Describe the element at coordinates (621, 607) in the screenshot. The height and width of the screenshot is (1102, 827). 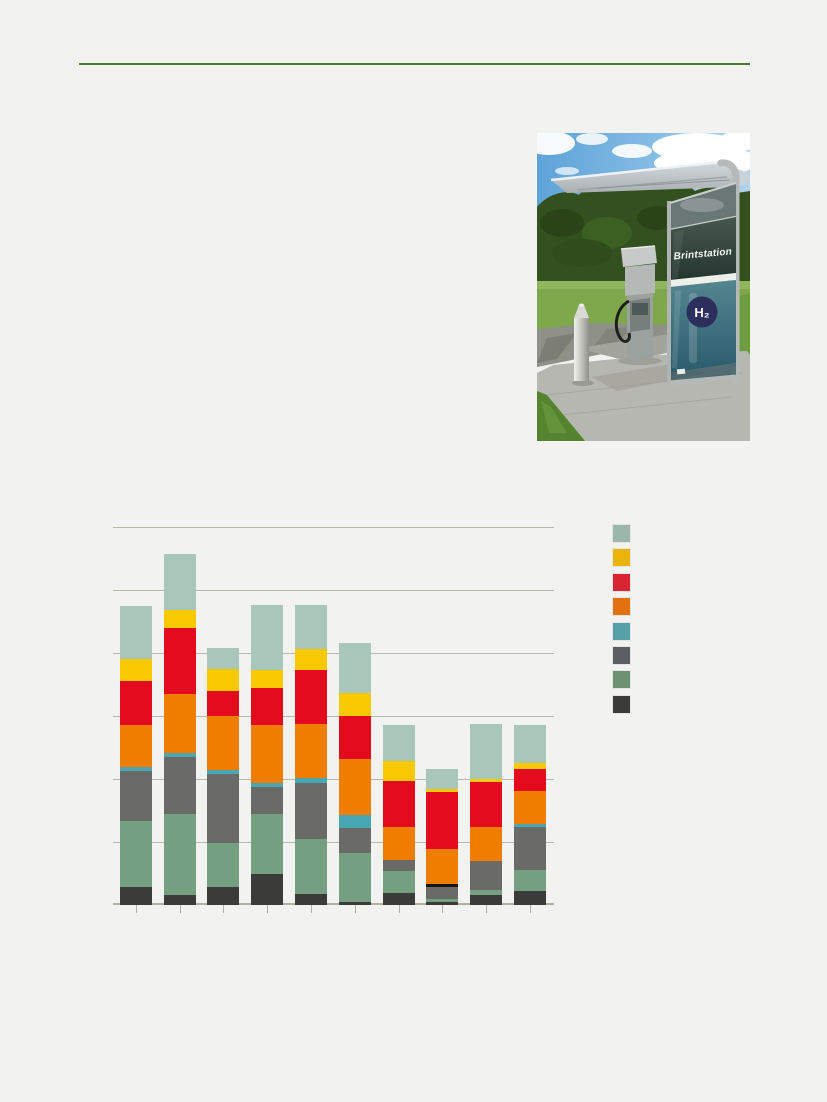
I see `legend-swatch-orange` at that location.